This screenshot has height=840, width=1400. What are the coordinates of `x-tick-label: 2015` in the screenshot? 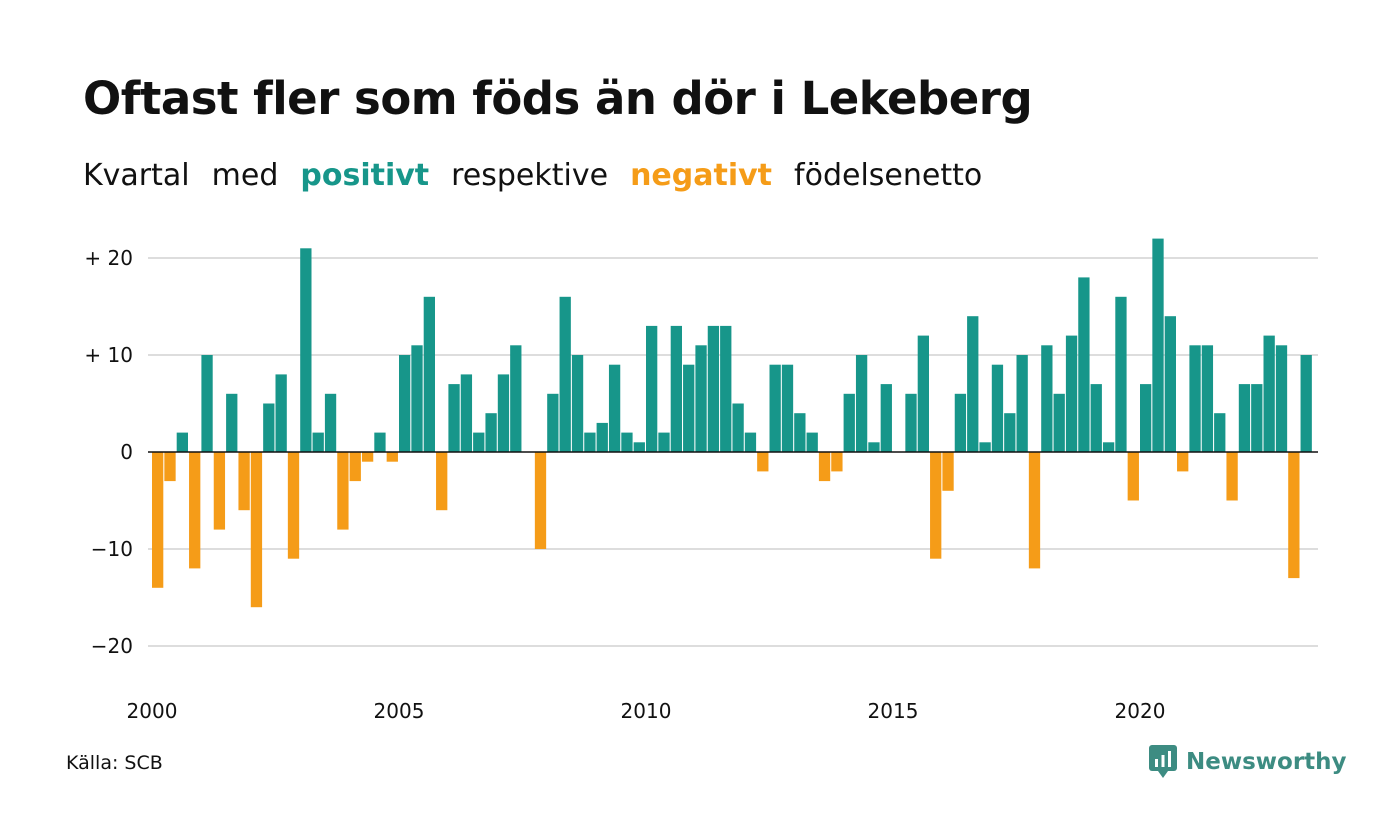 It's located at (893, 711).